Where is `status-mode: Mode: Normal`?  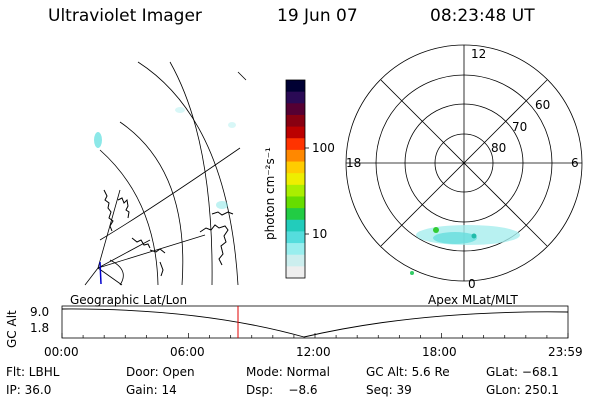 status-mode: Mode: Normal is located at coordinates (288, 372).